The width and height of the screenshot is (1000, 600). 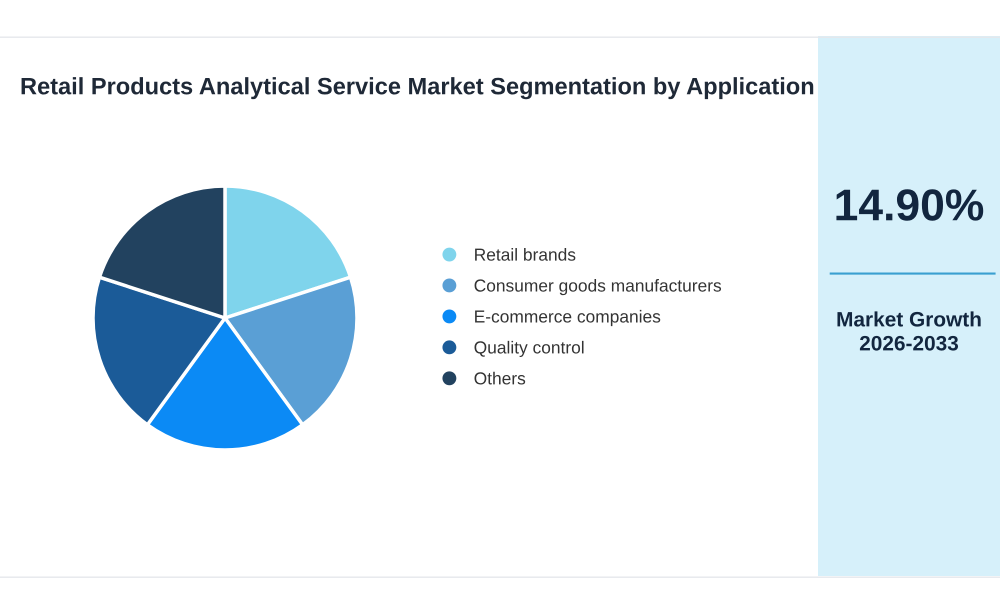 What do you see at coordinates (500, 378) in the screenshot?
I see `legend-label: Others` at bounding box center [500, 378].